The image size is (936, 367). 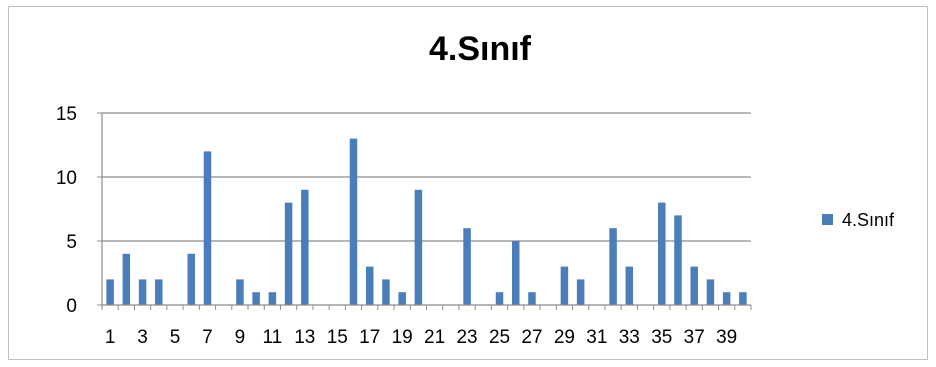 I want to click on x-tick-label: 37, so click(x=694, y=337).